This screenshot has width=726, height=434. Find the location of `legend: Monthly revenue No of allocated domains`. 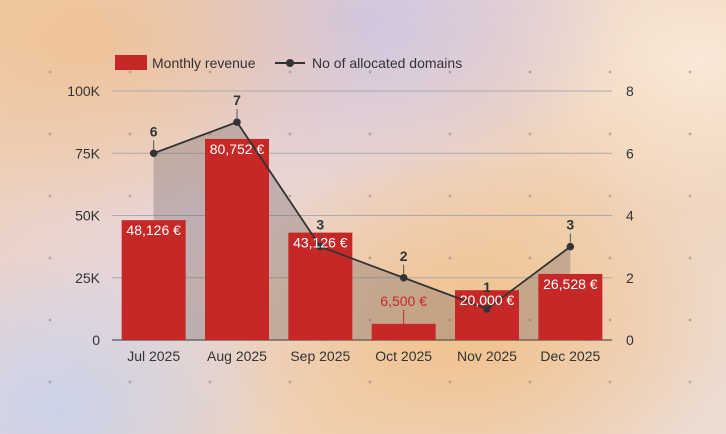

legend: Monthly revenue No of allocated domains is located at coordinates (288, 63).